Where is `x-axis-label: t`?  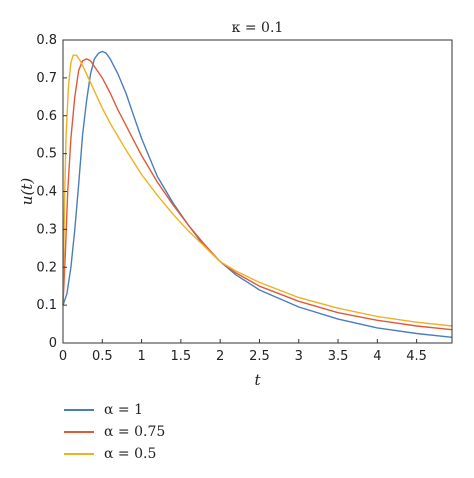 x-axis-label: t is located at coordinates (257, 380).